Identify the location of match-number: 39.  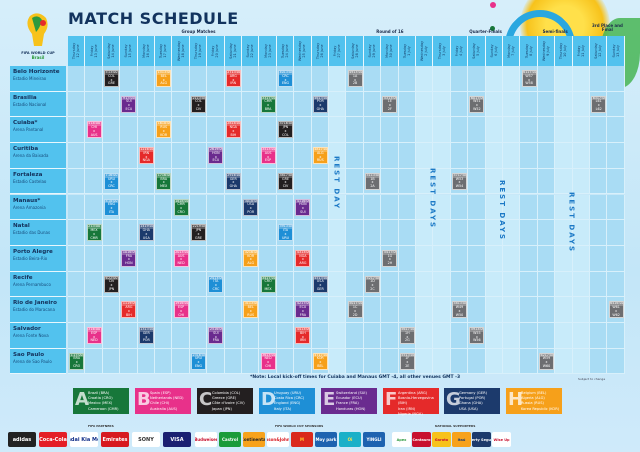
(281, 226).